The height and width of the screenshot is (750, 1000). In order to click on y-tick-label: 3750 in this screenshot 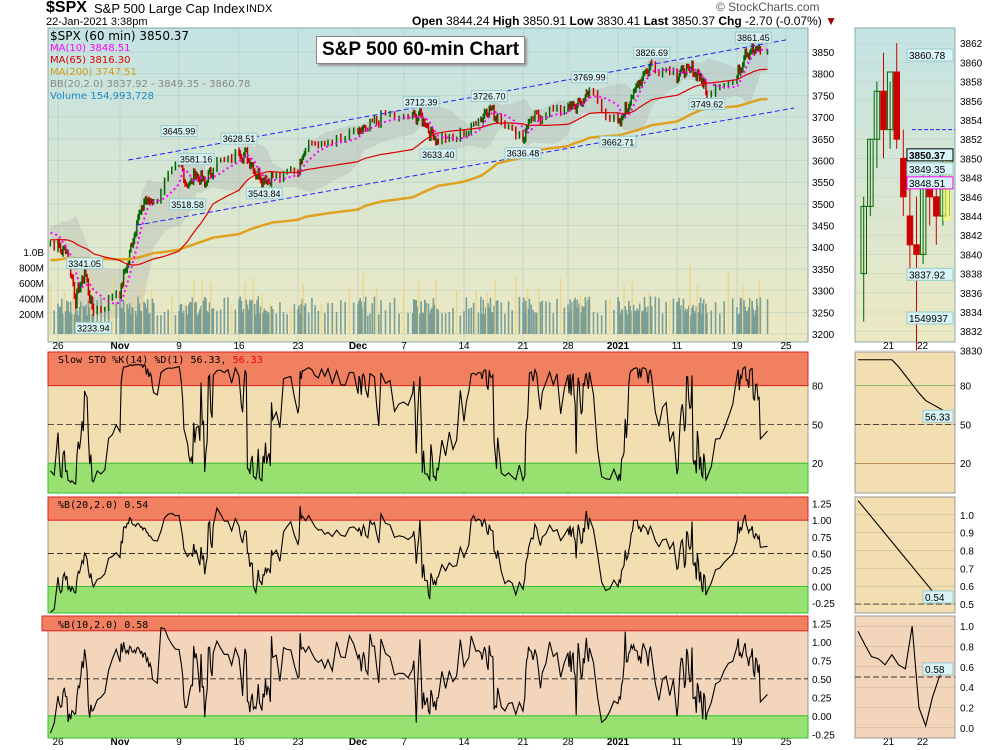, I will do `click(823, 96)`.